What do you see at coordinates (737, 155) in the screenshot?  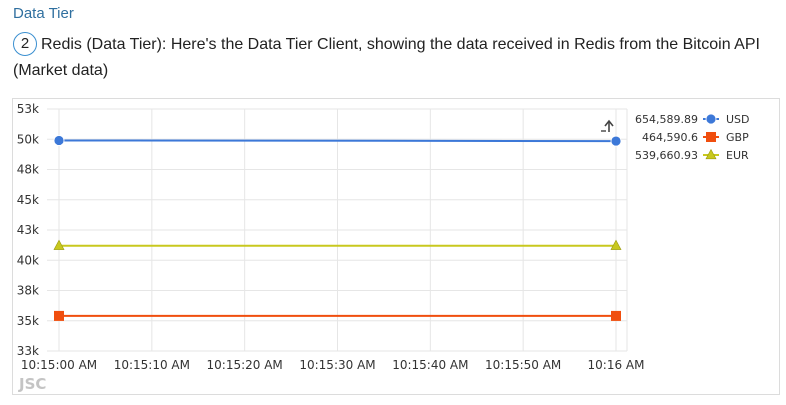 I see `legend-label-eur: EUR` at bounding box center [737, 155].